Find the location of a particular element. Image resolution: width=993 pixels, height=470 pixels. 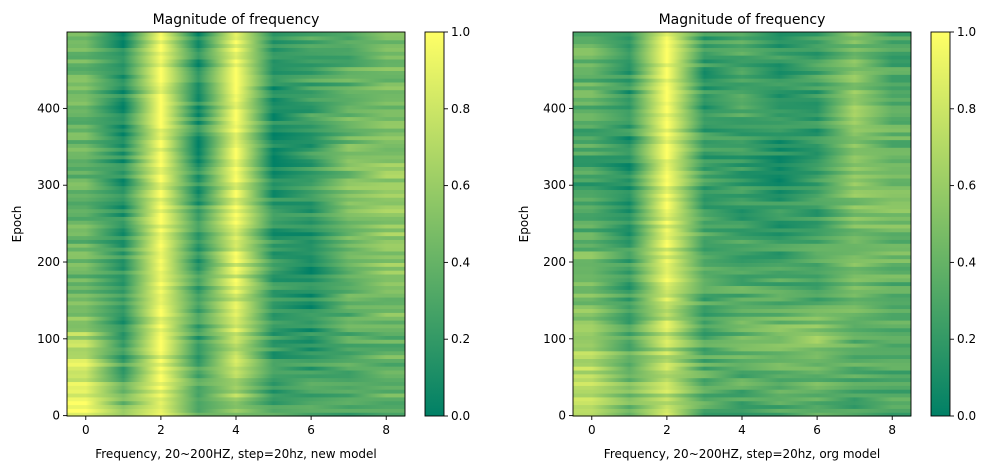

right-ytick-label: 400 is located at coordinates (554, 108).